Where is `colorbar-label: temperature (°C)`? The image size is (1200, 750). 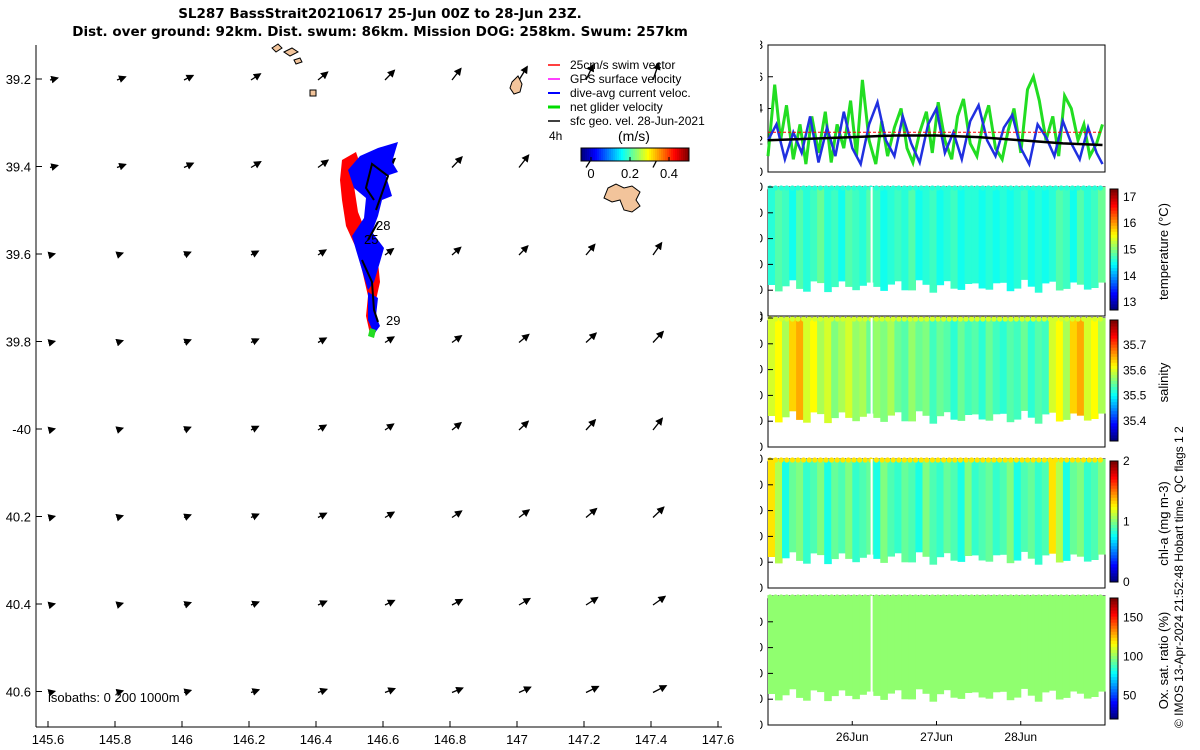
colorbar-label: temperature (°C) is located at coordinates (1163, 251).